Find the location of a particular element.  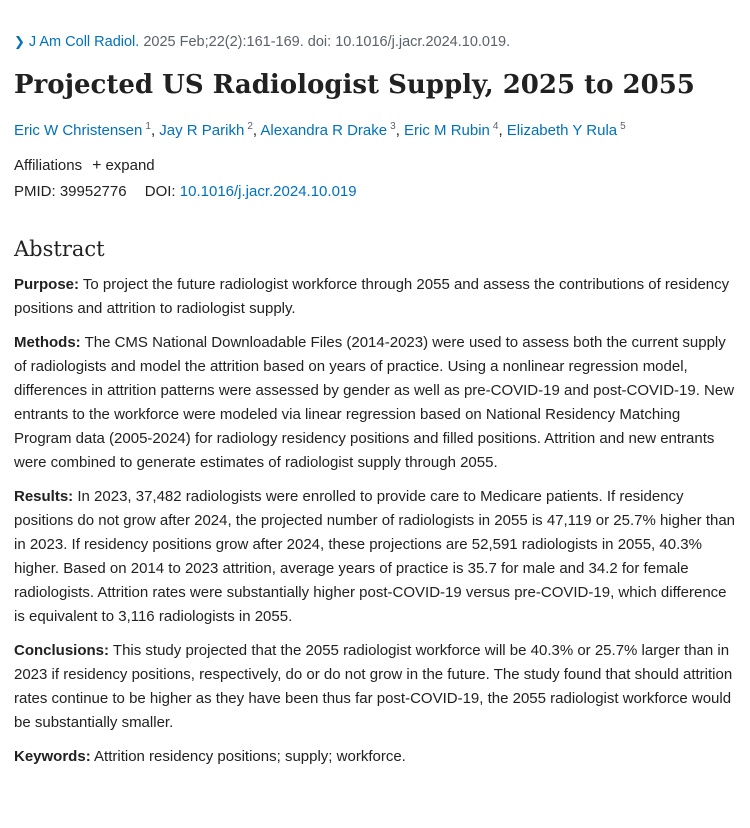

abstract-heading: Abstract is located at coordinates (59, 249).